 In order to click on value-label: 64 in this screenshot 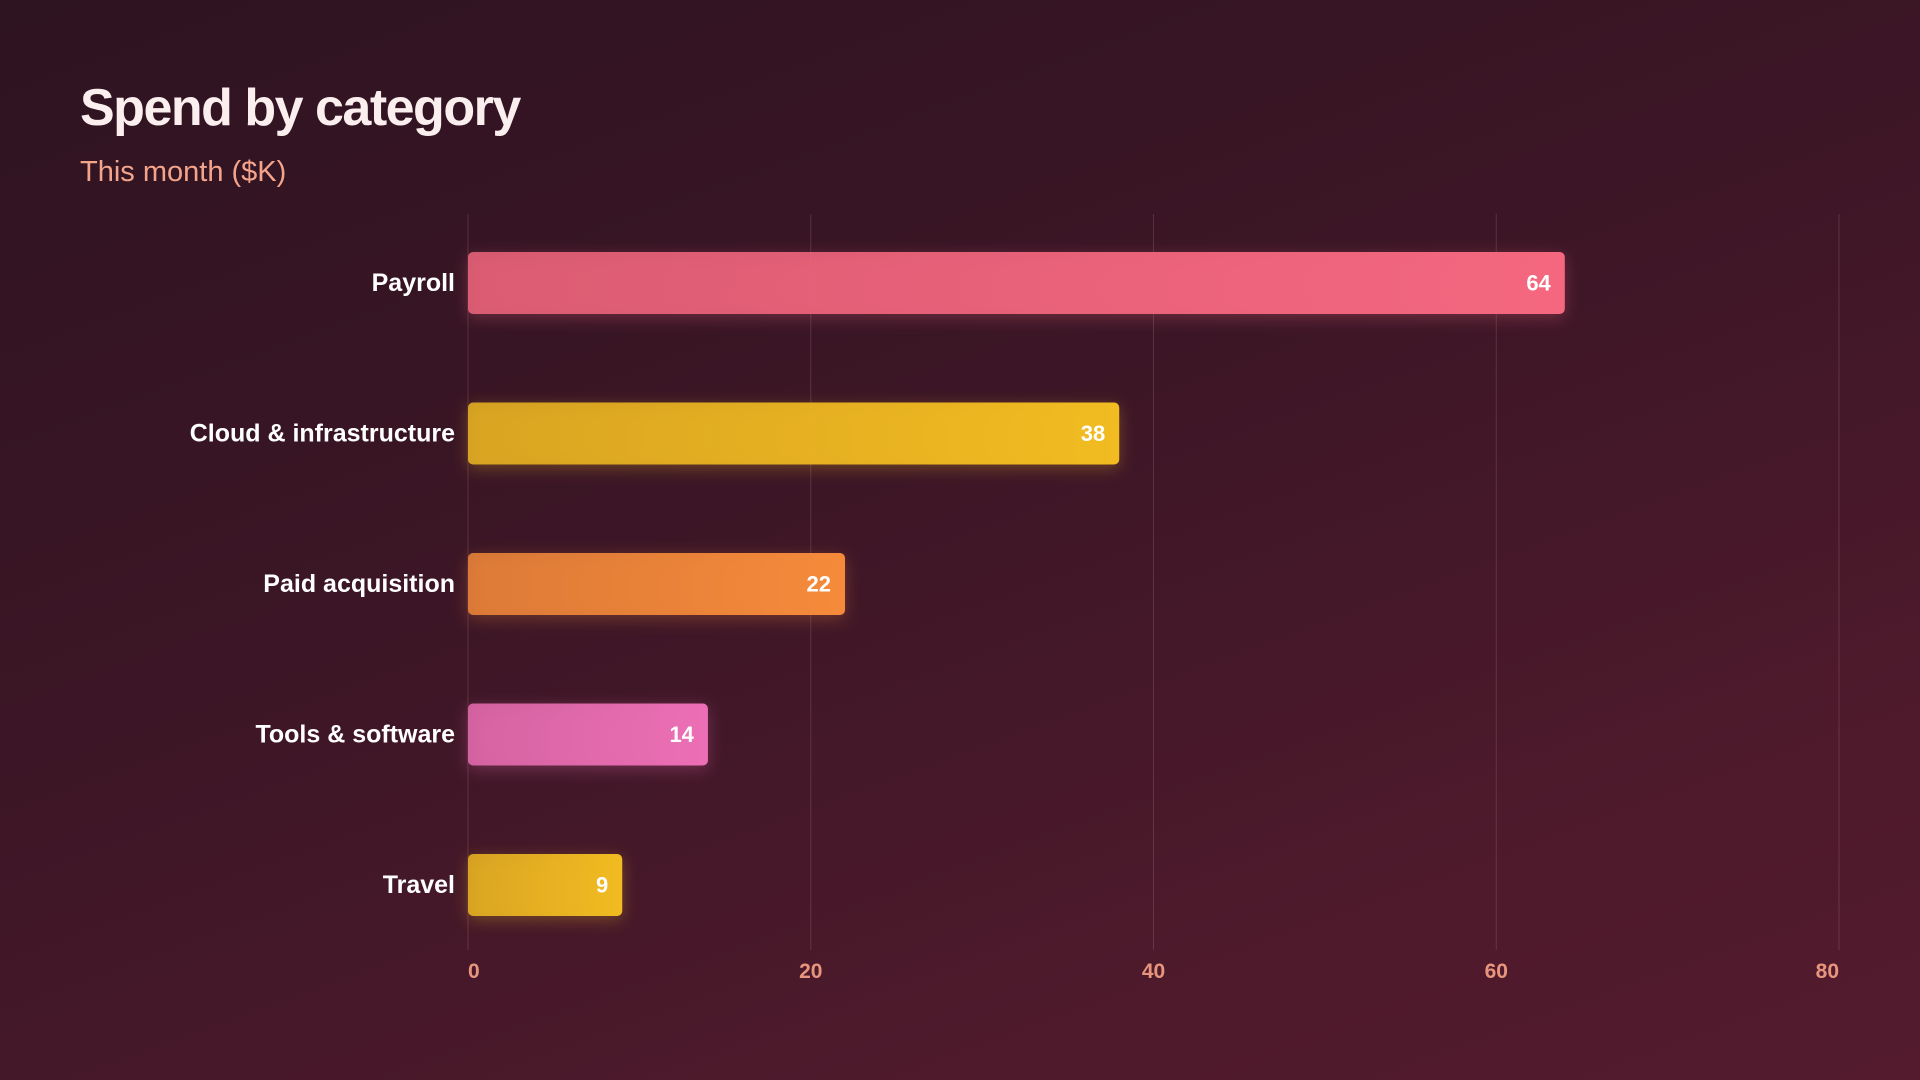, I will do `click(1538, 283)`.